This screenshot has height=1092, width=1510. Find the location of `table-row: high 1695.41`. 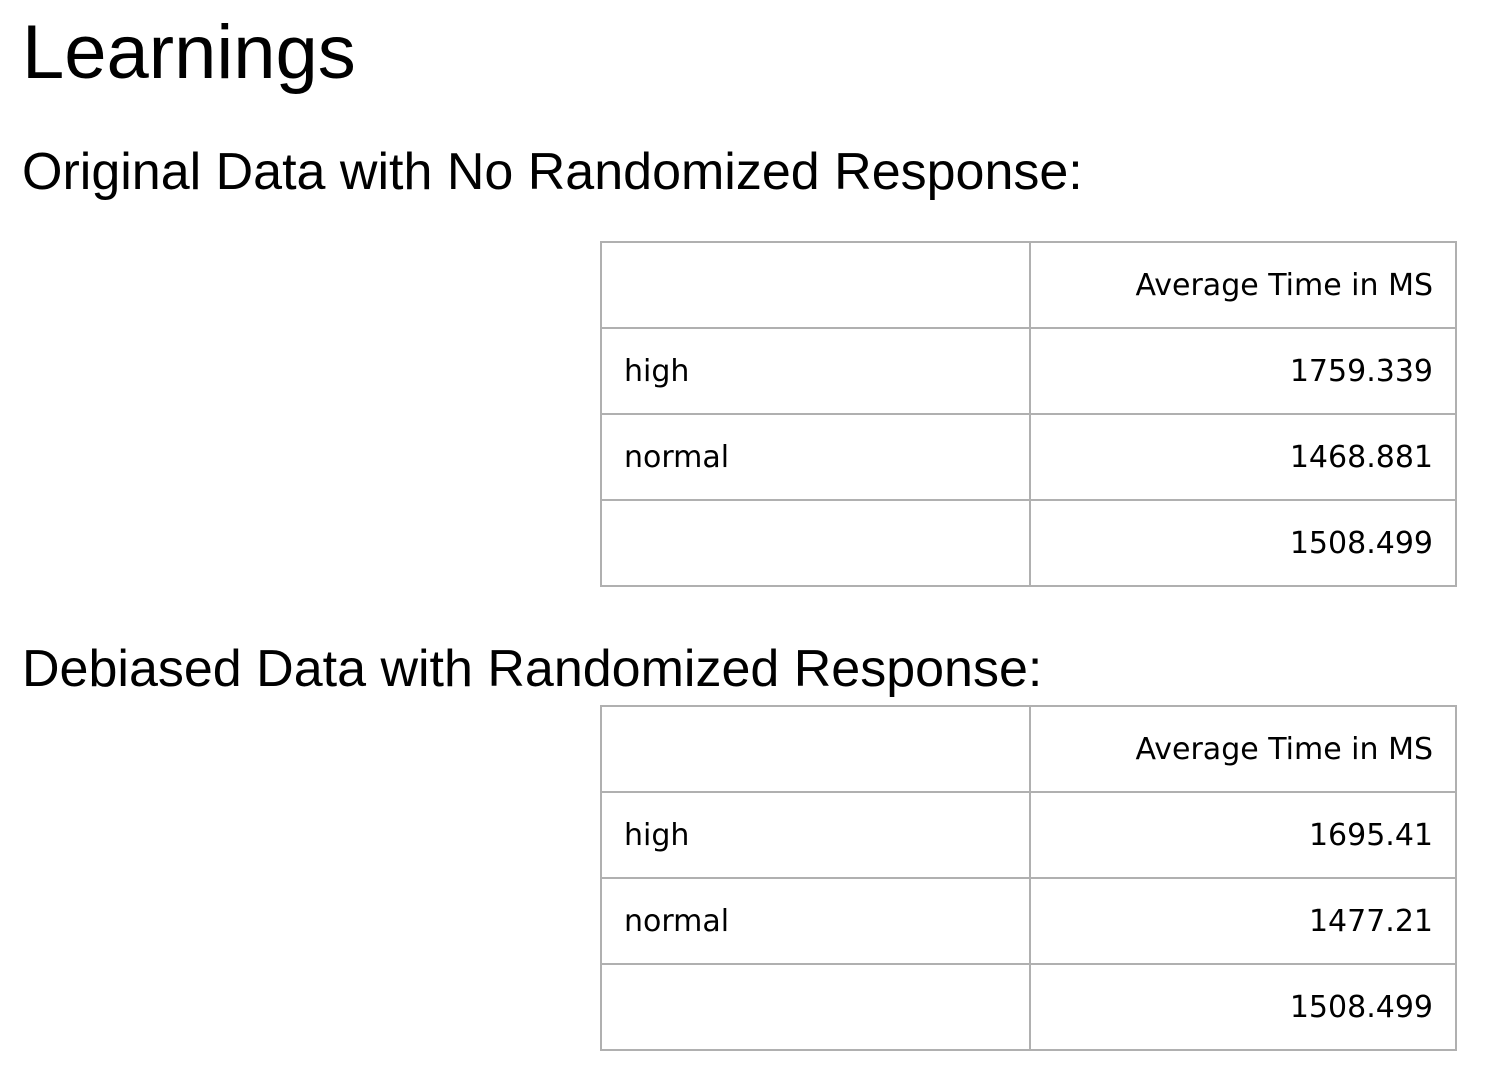

table-row: high 1695.41 is located at coordinates (1028, 835).